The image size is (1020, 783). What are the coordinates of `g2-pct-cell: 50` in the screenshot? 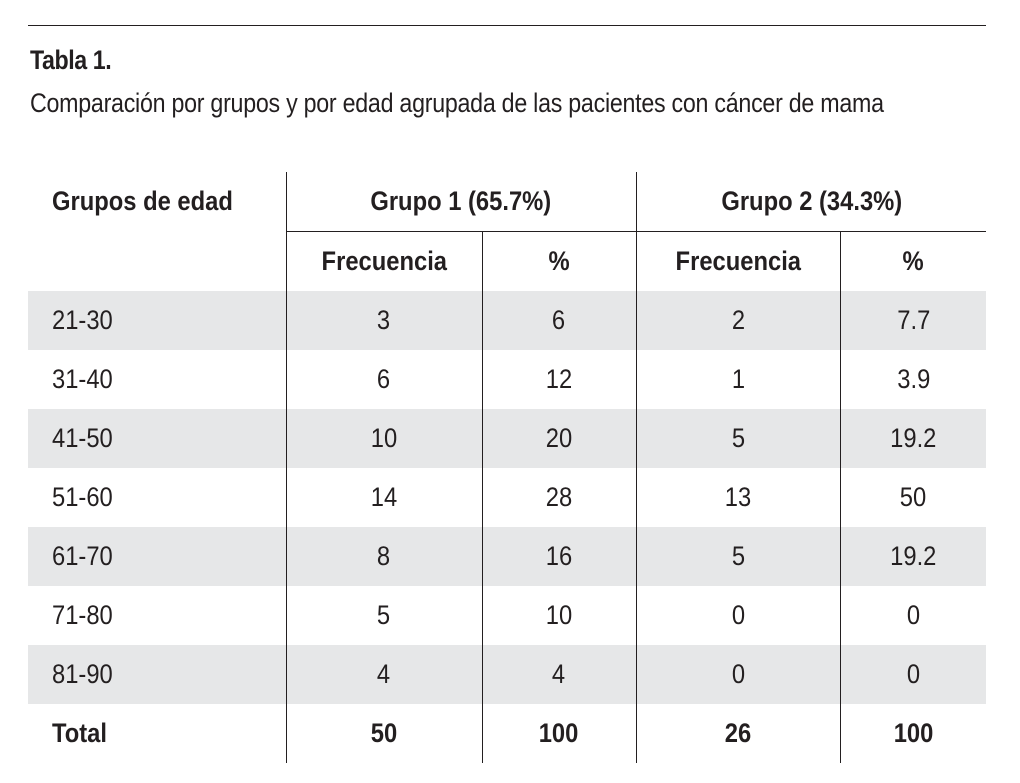 It's located at (913, 497).